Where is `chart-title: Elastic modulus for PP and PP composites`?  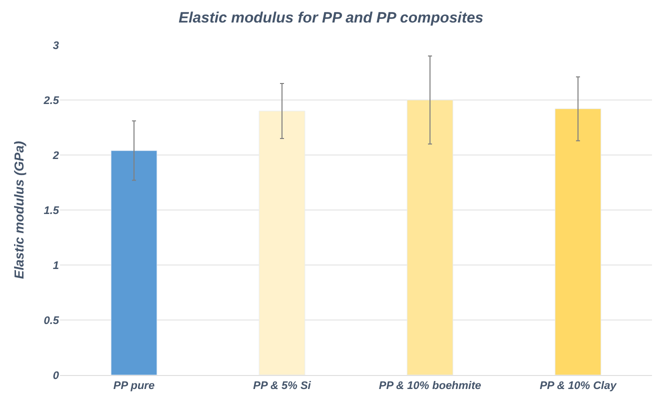
chart-title: Elastic modulus for PP and PP composites is located at coordinates (331, 18).